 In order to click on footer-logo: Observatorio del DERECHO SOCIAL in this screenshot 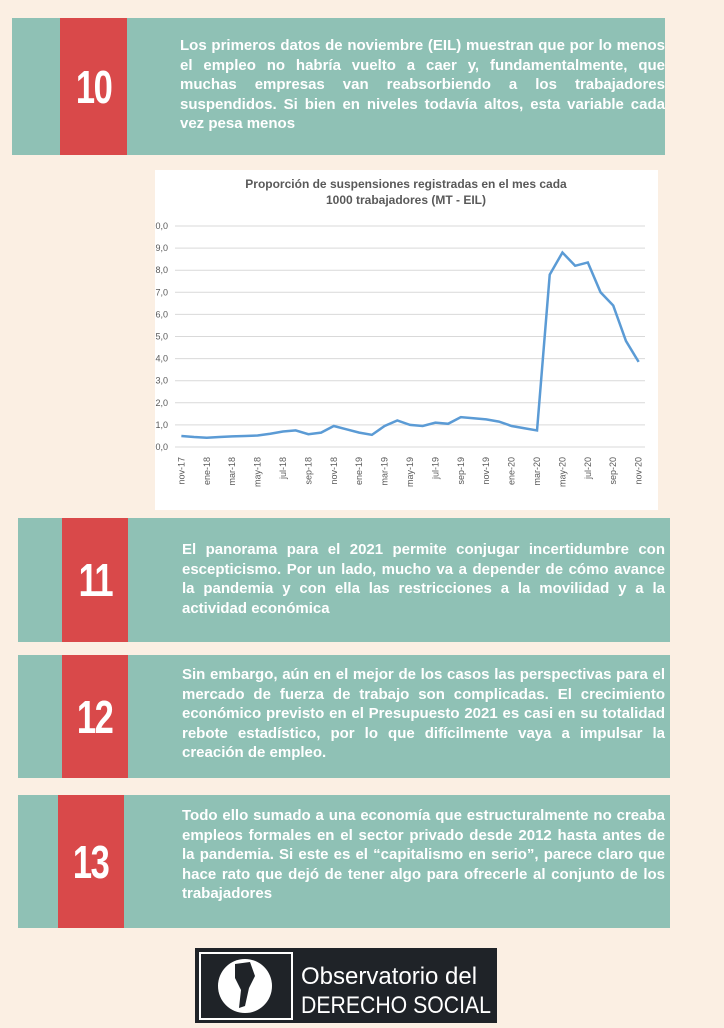, I will do `click(346, 985)`.